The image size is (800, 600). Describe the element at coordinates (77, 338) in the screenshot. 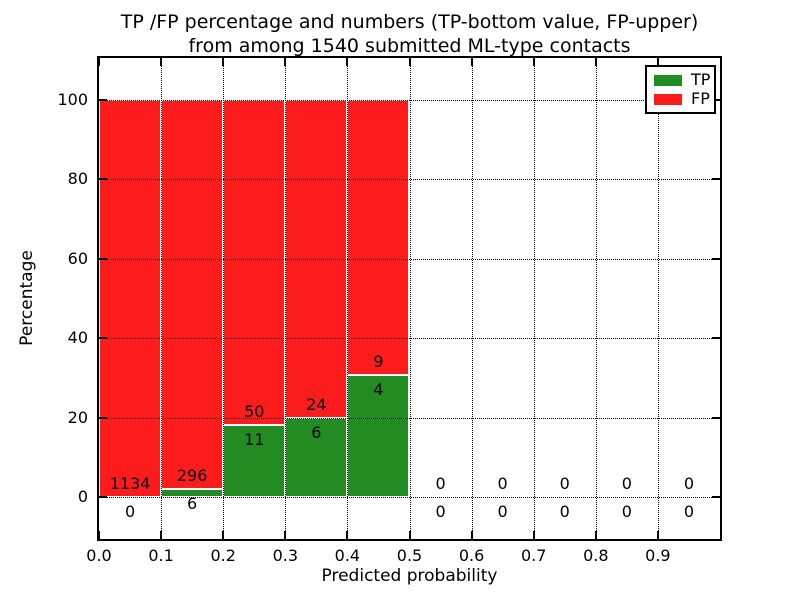

I see `y-tick-label: 40` at that location.